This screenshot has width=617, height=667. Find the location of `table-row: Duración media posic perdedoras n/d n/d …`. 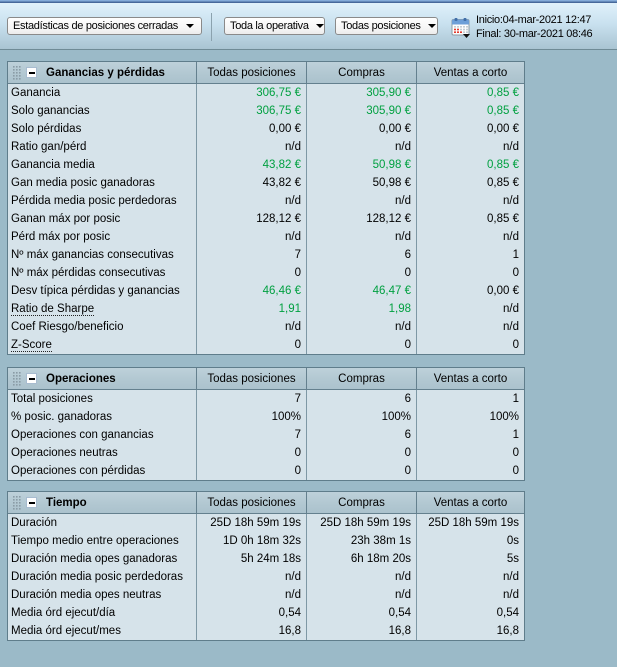

table-row: Duración media posic perdedoras n/d n/d … is located at coordinates (266, 577).